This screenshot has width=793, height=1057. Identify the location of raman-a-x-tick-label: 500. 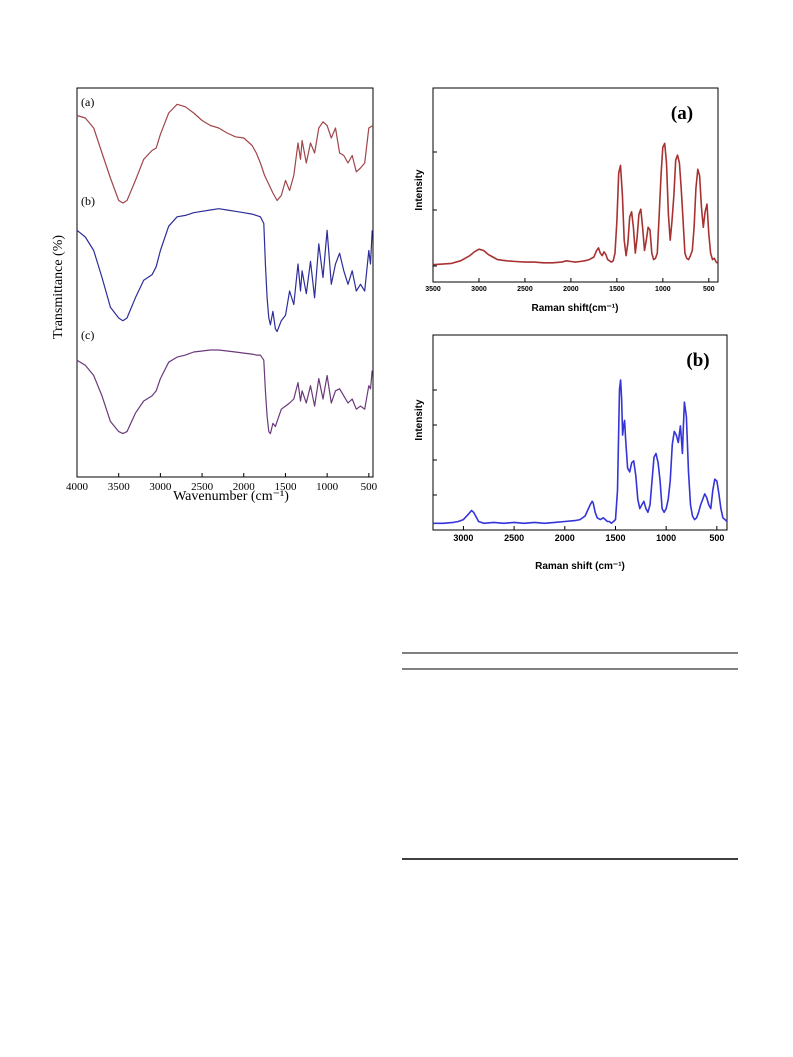
(709, 289).